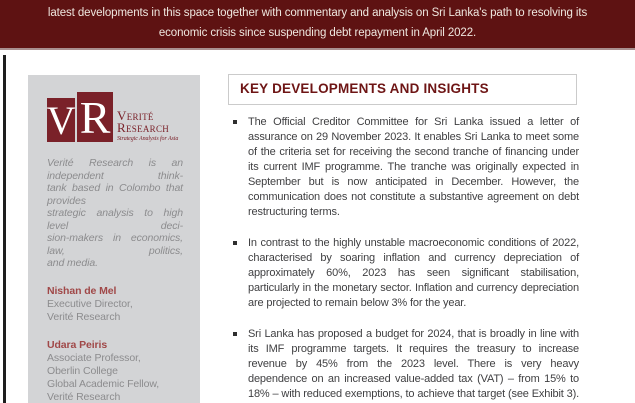  I want to click on logo-tagline: Strategic Analysis for Asia, so click(148, 139).